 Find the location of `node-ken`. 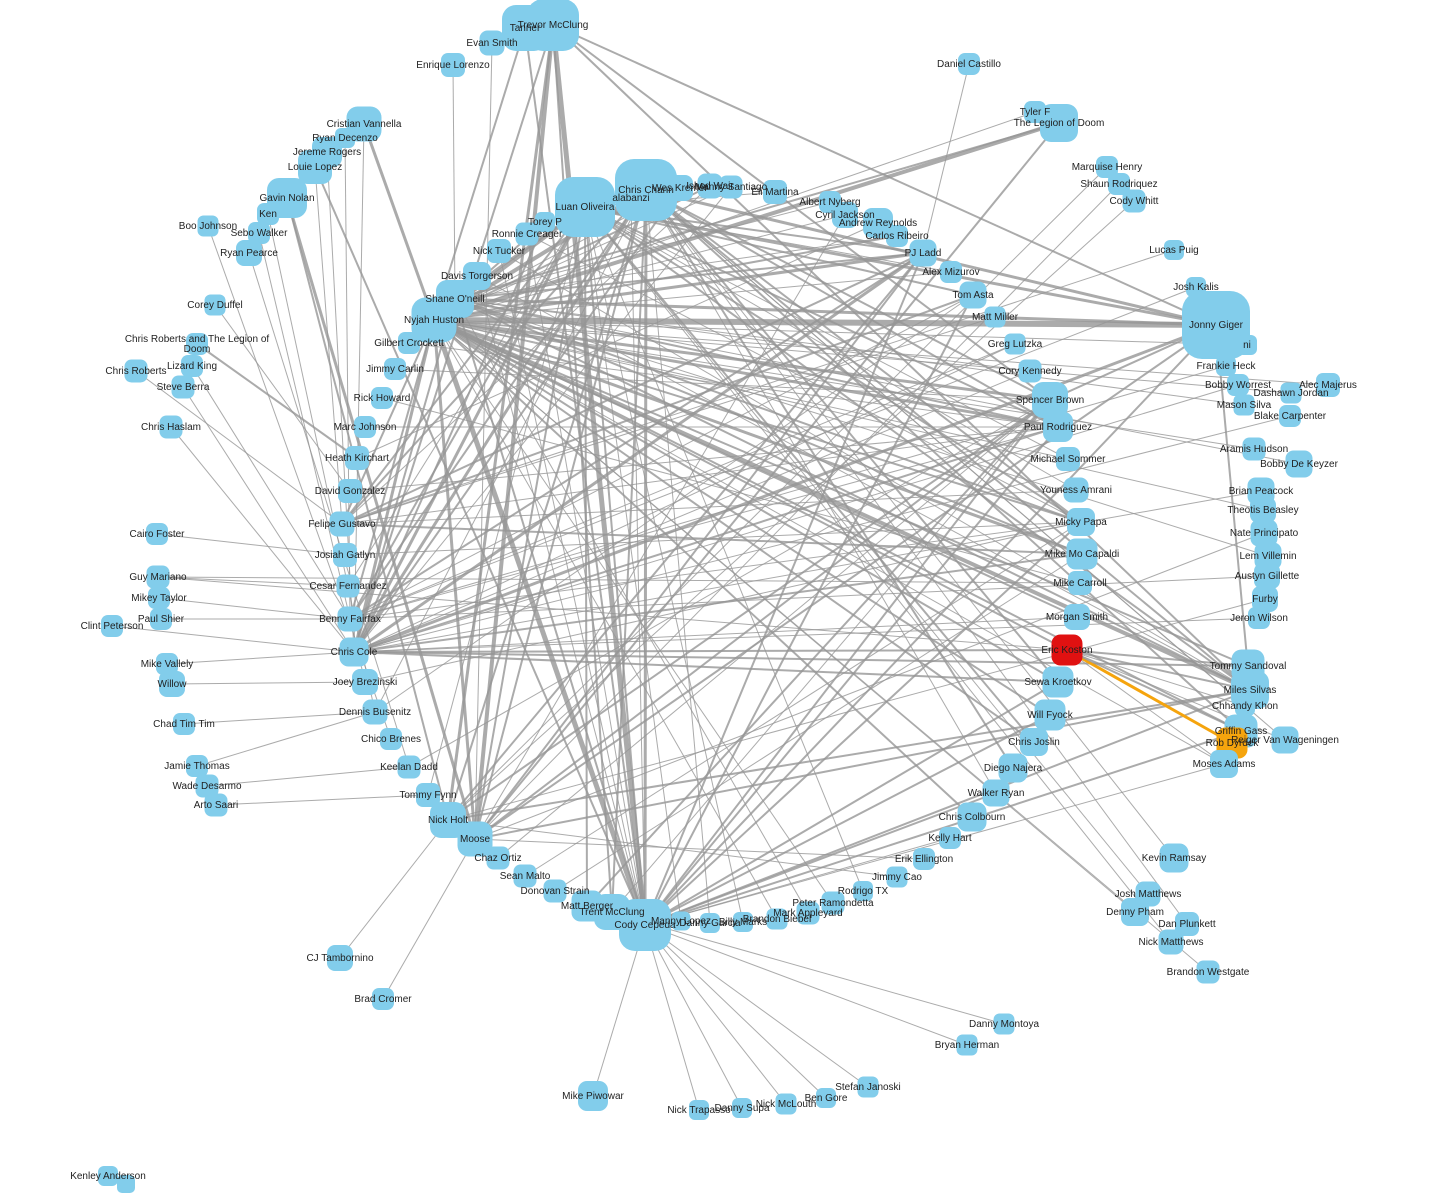

node-ken is located at coordinates (268, 214).